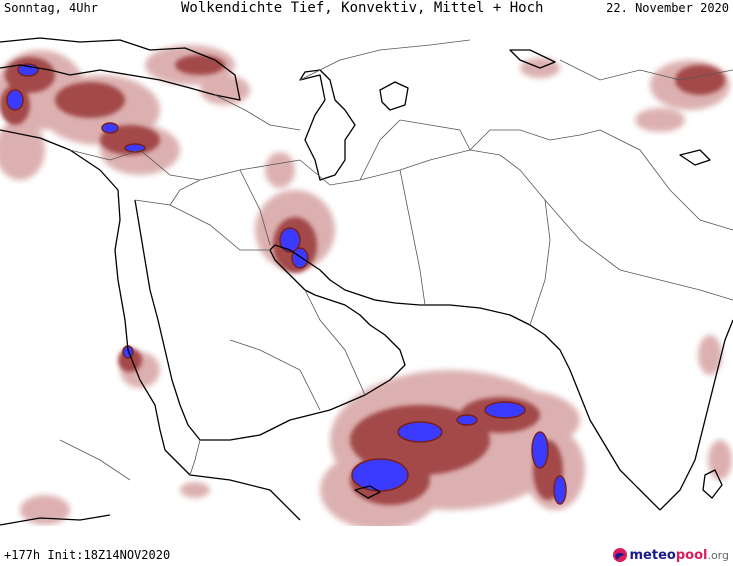 The width and height of the screenshot is (733, 566). Describe the element at coordinates (366, 553) in the screenshot. I see `footer-bar: +177h Init:18Z14NOV2020 meteopool.org` at that location.